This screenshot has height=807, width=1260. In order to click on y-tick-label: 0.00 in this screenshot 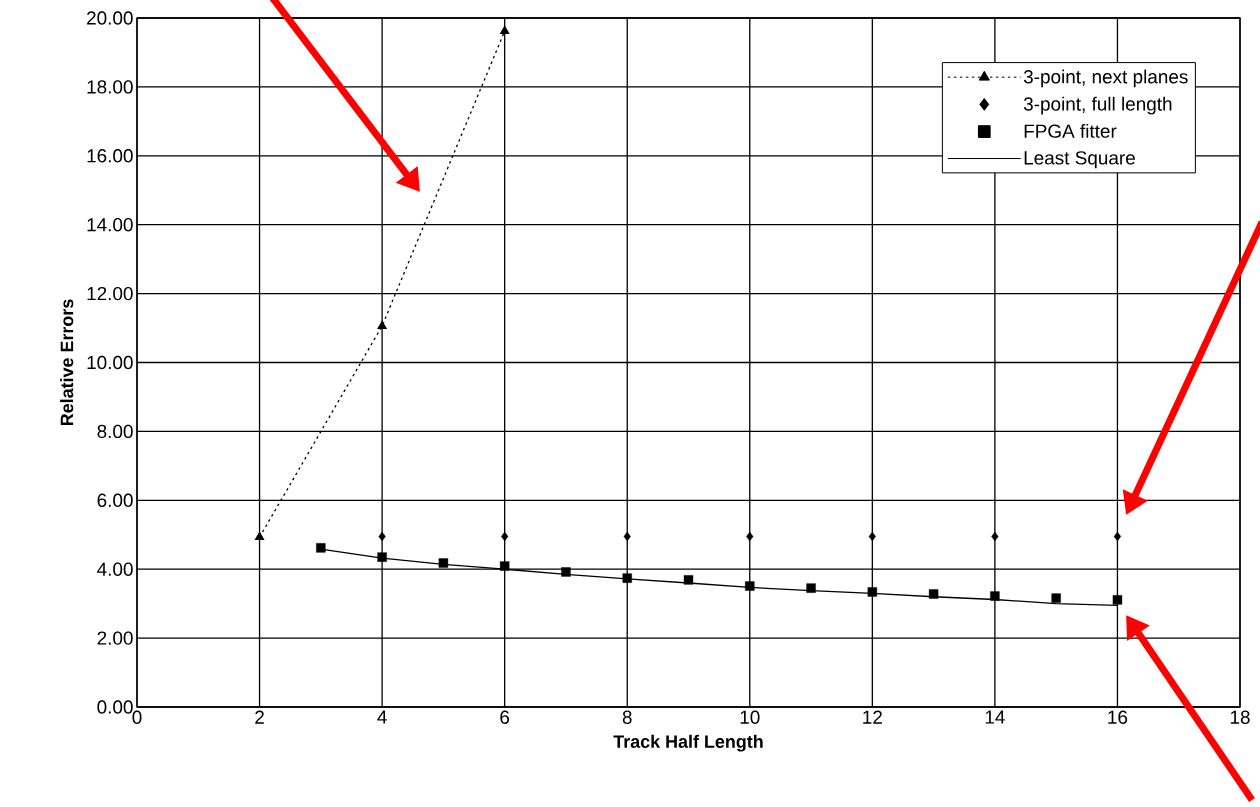, I will do `click(115, 707)`.